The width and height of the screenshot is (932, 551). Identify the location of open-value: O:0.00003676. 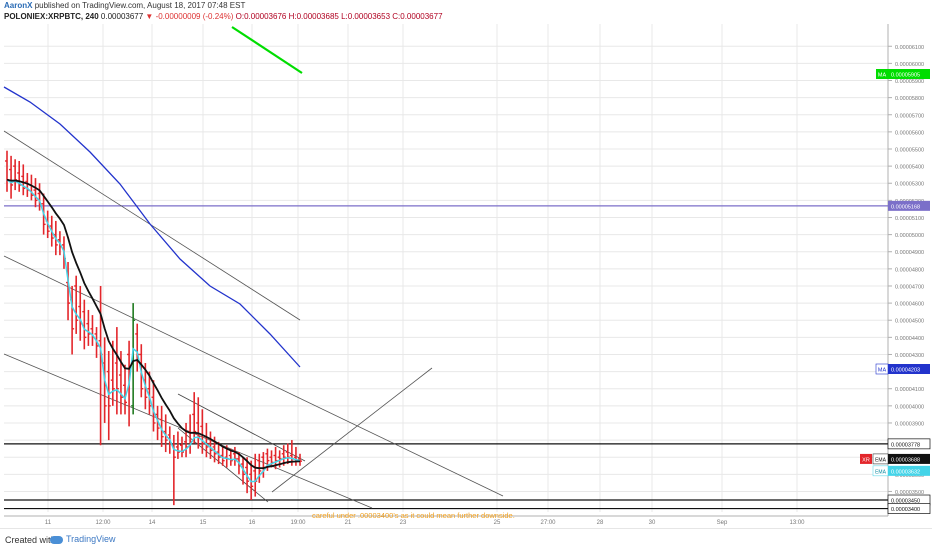
(261, 16).